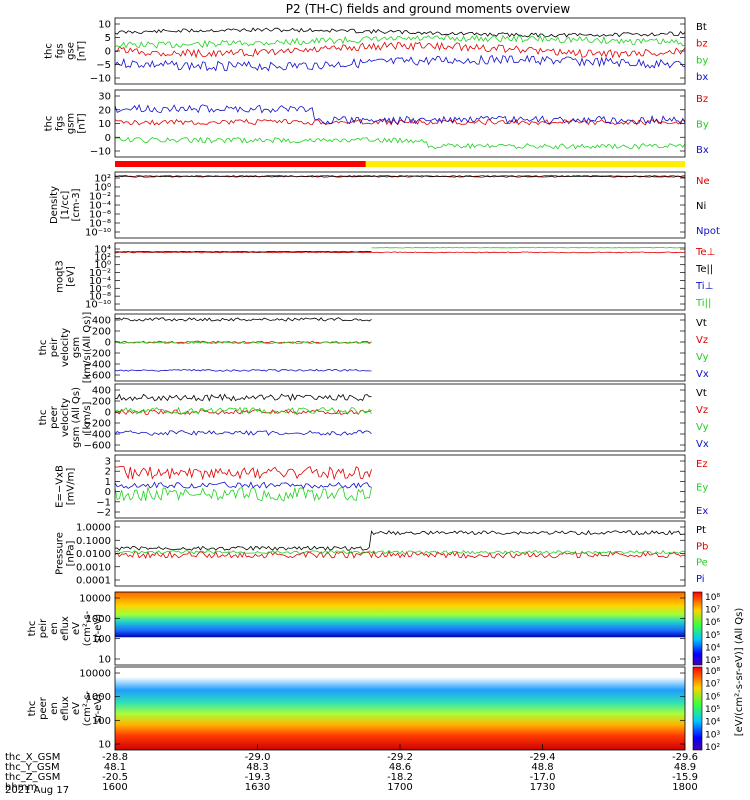  What do you see at coordinates (114, 787) in the screenshot?
I see `time-axis-value: 1600` at bounding box center [114, 787].